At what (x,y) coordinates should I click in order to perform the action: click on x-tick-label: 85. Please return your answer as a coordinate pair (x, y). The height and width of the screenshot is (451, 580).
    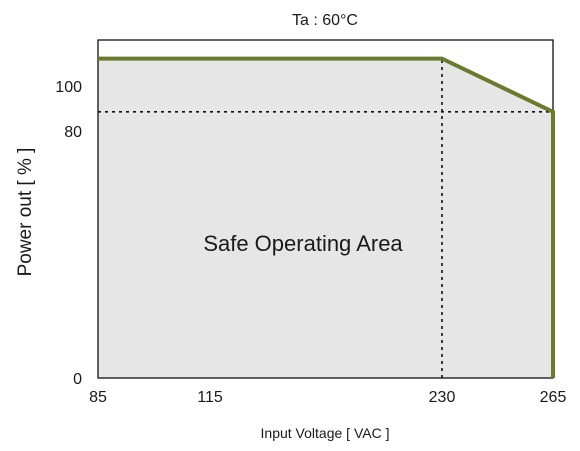
    Looking at the image, I should click on (98, 397).